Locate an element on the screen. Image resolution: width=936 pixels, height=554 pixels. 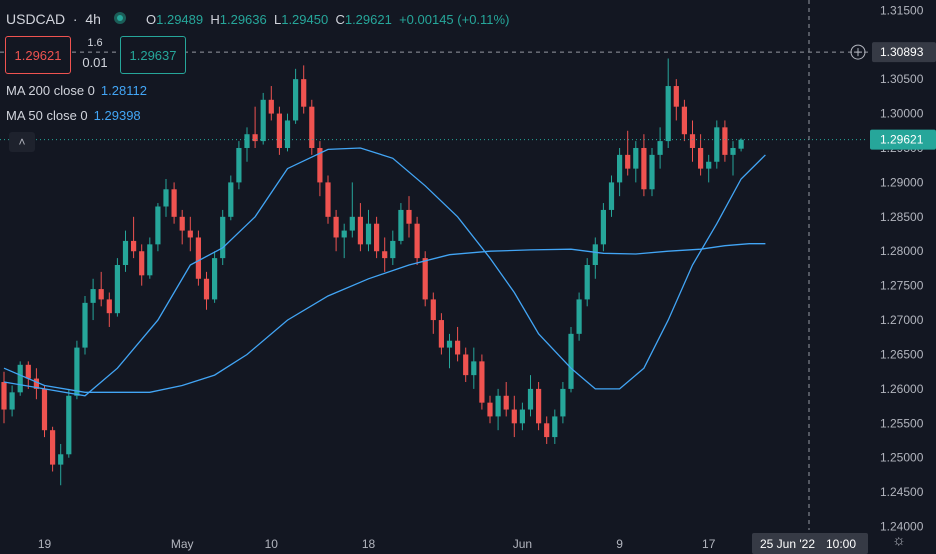
ma200-label: MA 200 close 0 is located at coordinates (50, 90).